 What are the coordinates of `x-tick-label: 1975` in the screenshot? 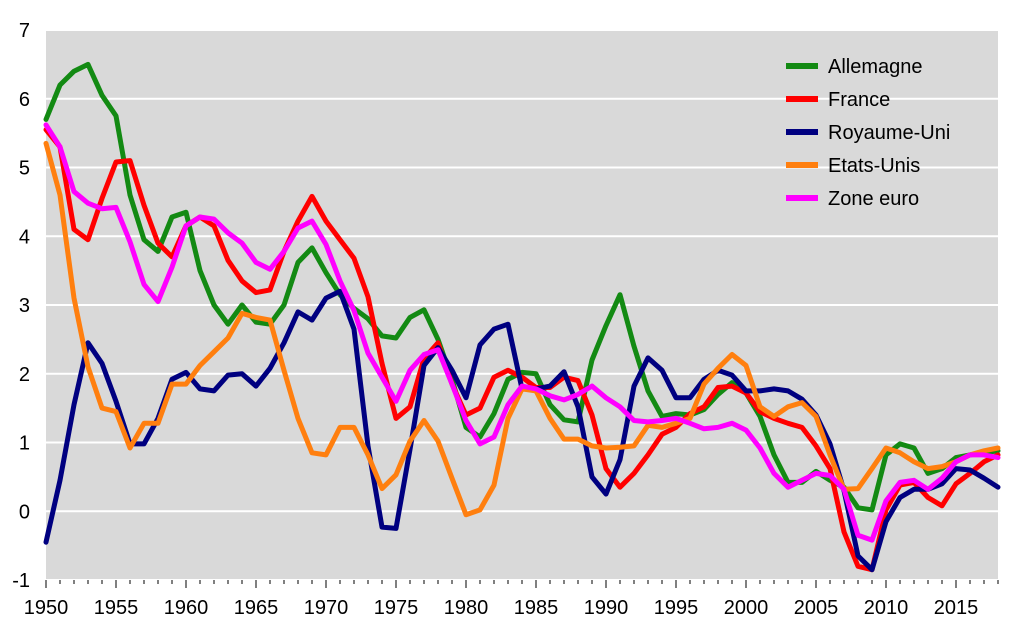 It's located at (396, 608).